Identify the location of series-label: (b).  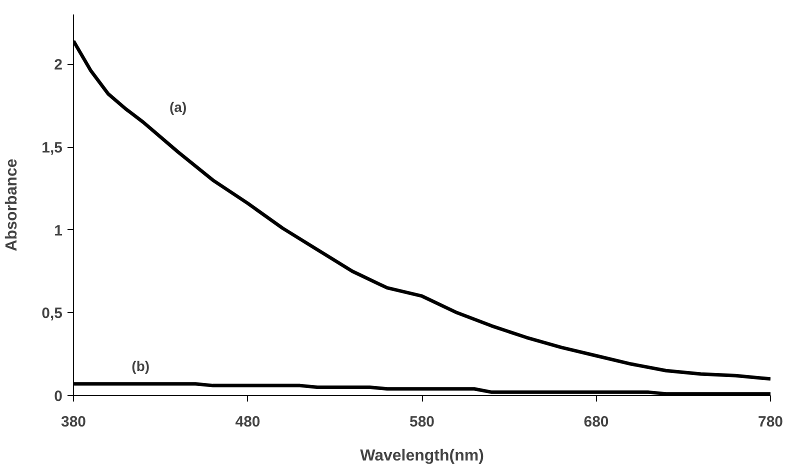
(141, 366).